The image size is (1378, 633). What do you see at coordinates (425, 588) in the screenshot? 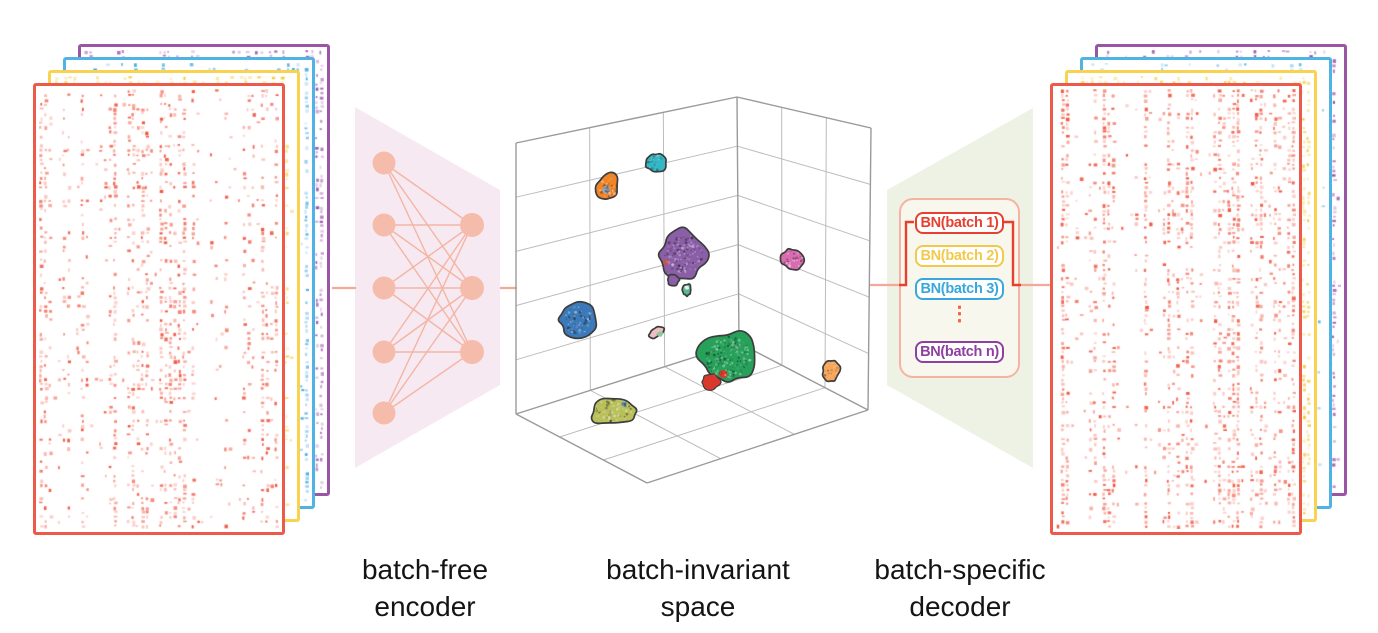
I see `encoder-label: batch-free encoder` at bounding box center [425, 588].